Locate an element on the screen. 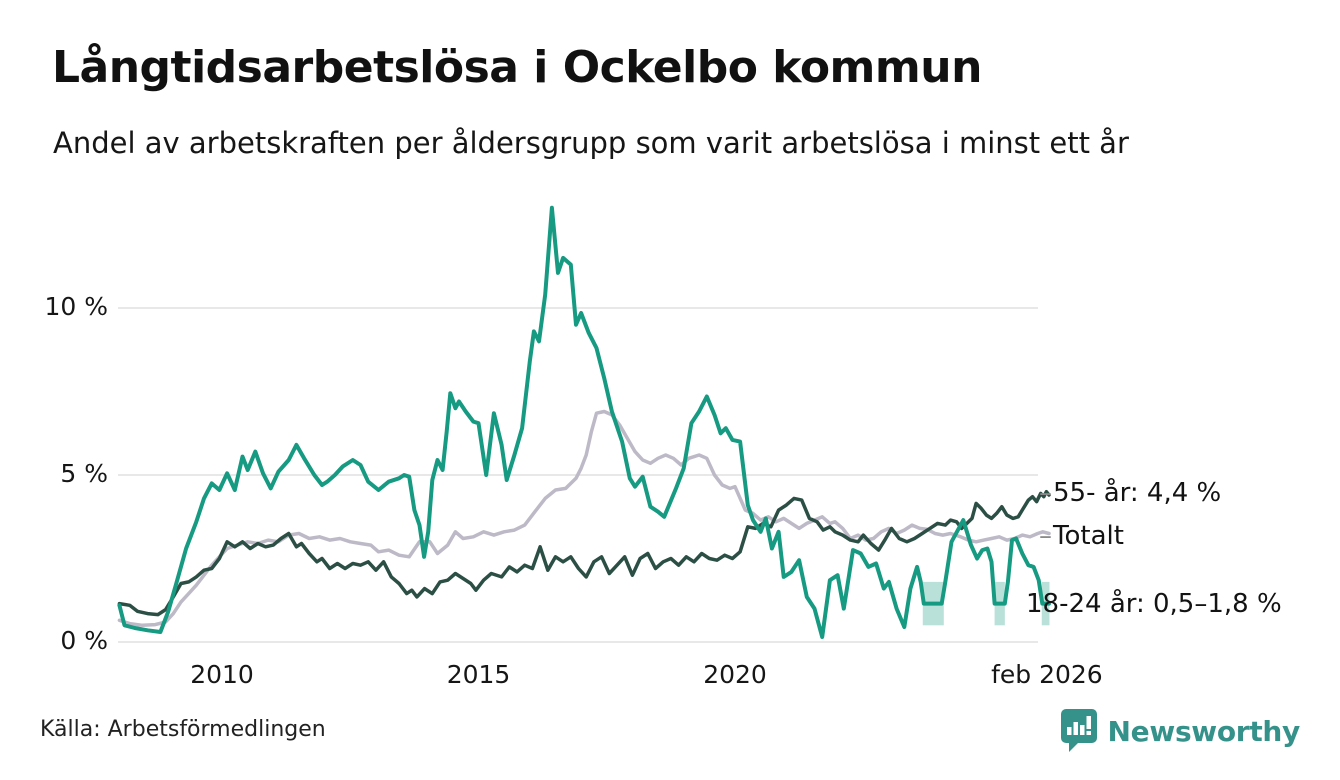 This screenshot has height=780, width=1340. series-label-totalt: –Totalt is located at coordinates (1081, 536).